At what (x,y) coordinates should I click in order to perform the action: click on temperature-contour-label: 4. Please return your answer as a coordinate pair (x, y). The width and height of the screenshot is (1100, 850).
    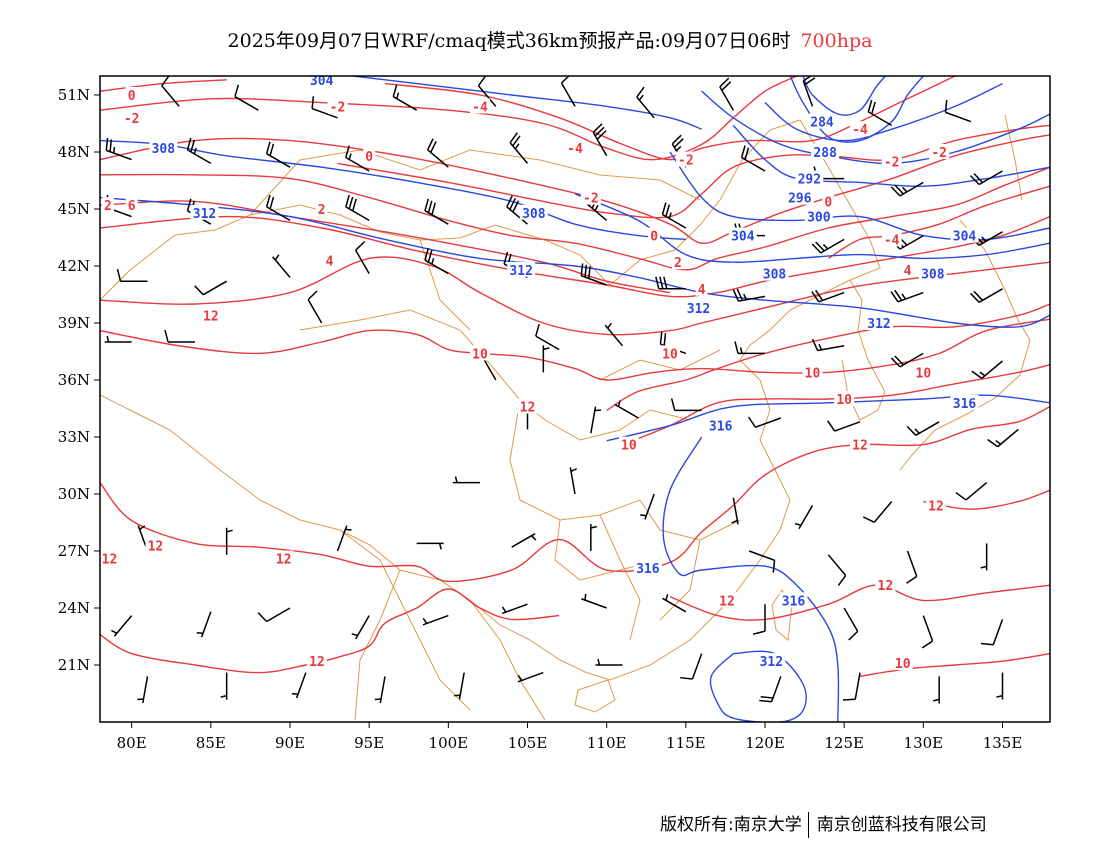
    Looking at the image, I should click on (908, 271).